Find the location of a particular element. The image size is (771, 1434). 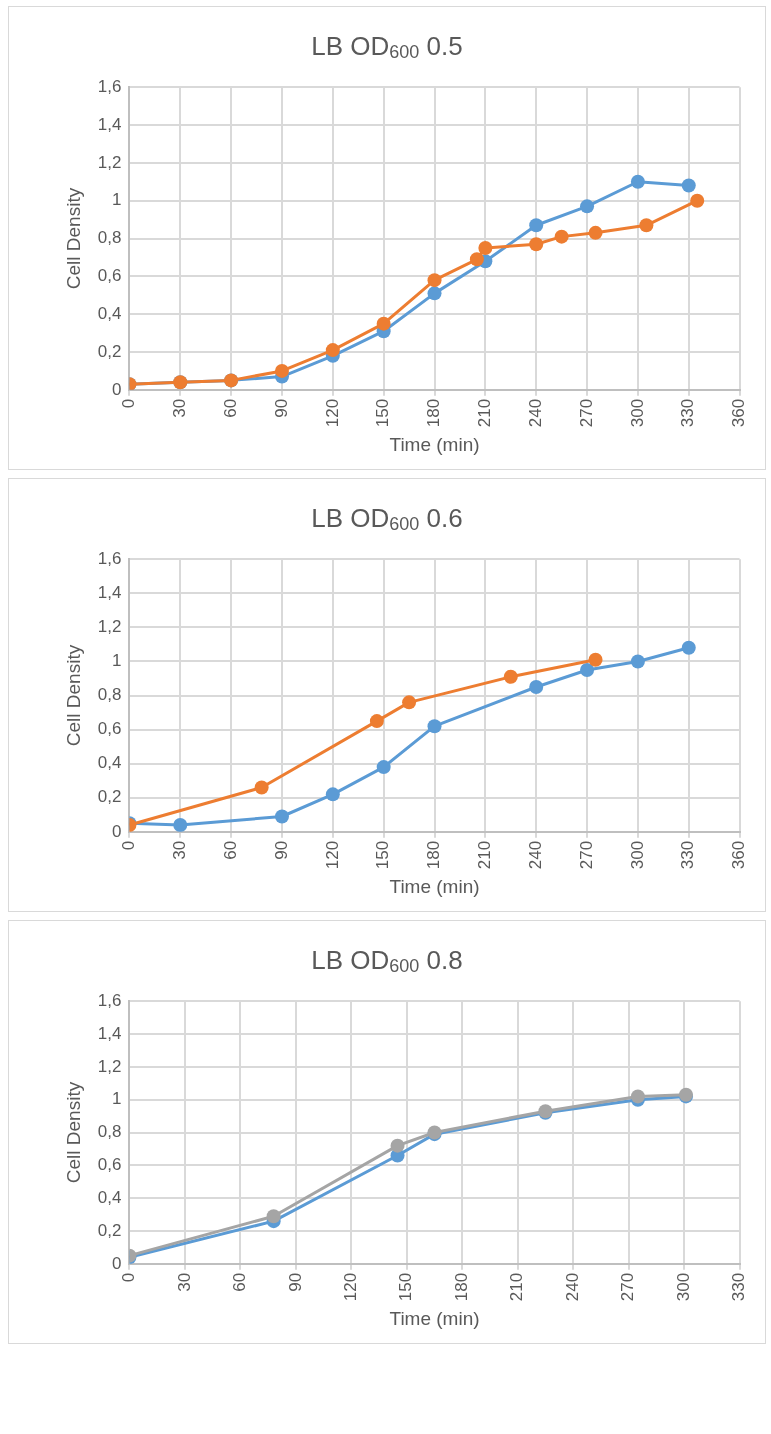

chart-title: LB OD$_{600}$ 0.5 is located at coordinates (387, 47).